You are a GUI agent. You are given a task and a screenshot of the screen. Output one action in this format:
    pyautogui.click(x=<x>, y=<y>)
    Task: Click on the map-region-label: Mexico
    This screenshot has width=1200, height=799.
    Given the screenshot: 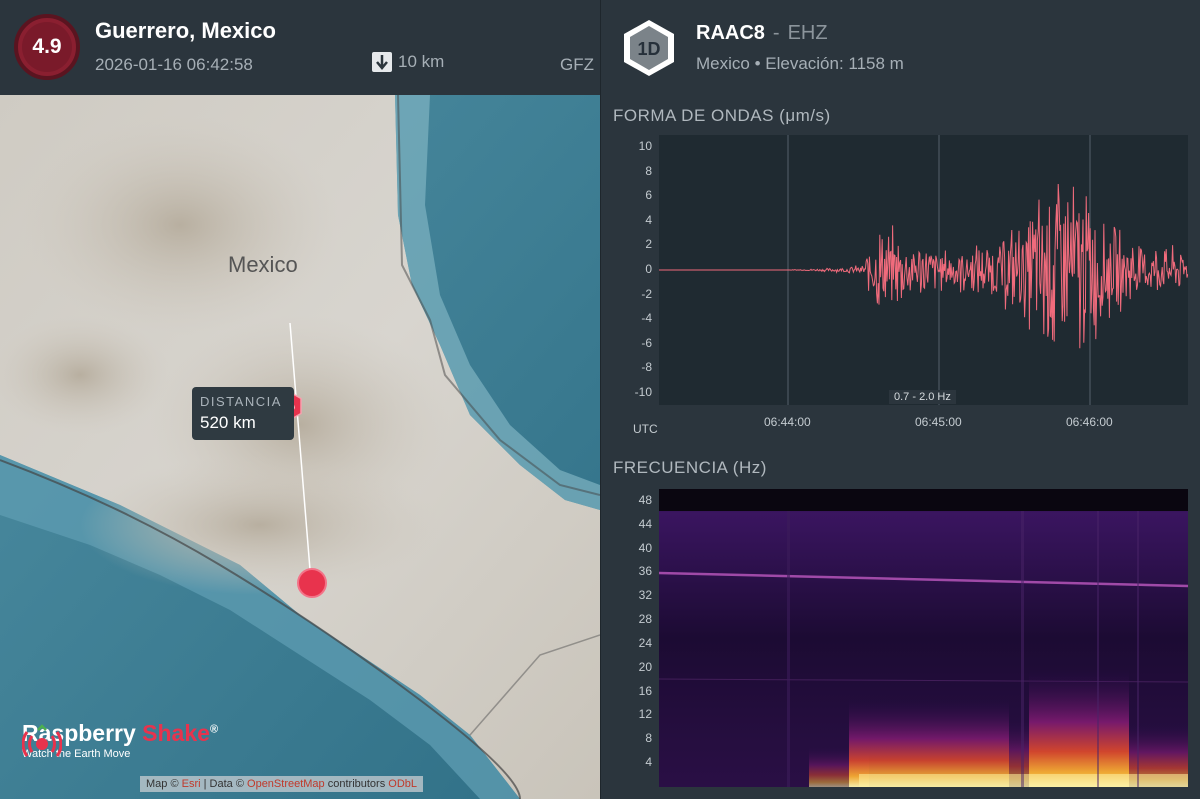 What is the action you would take?
    pyautogui.click(x=263, y=264)
    